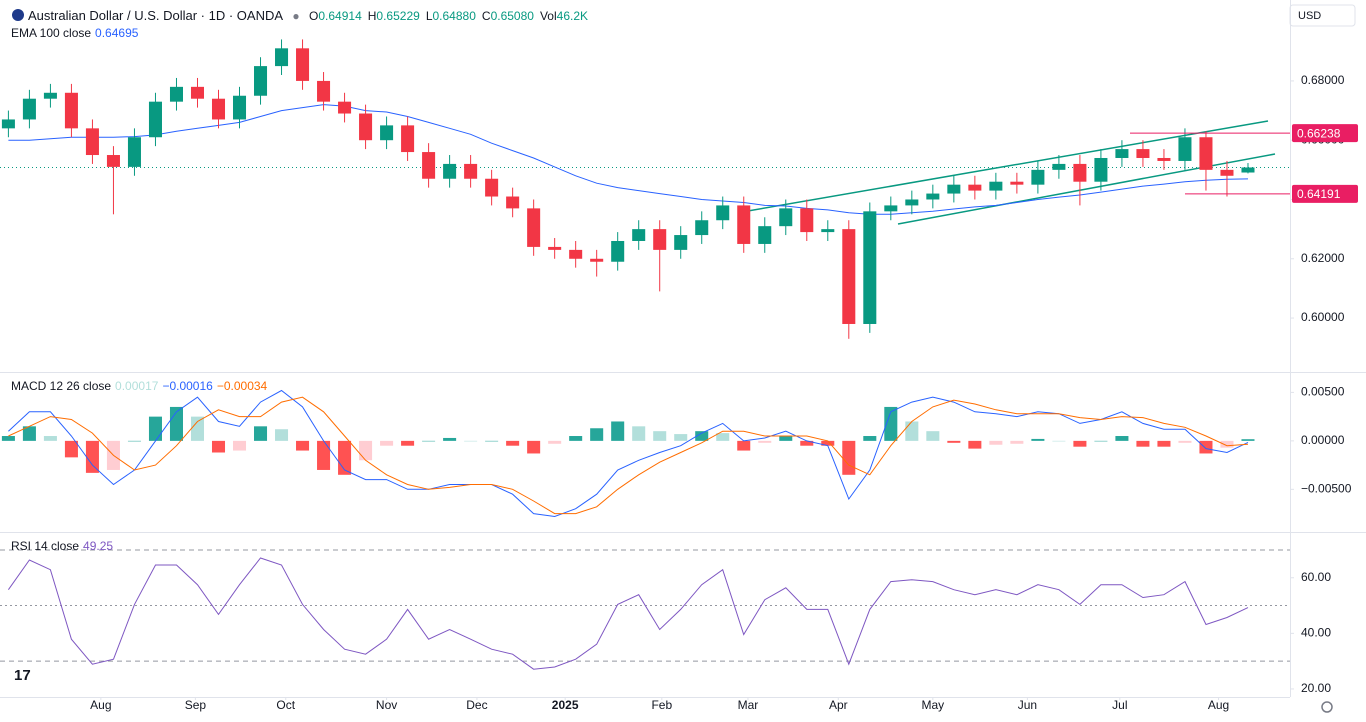 The width and height of the screenshot is (1366, 722). Describe the element at coordinates (62, 546) in the screenshot. I see `rsi-legend: RSI 14 close 49.25` at that location.